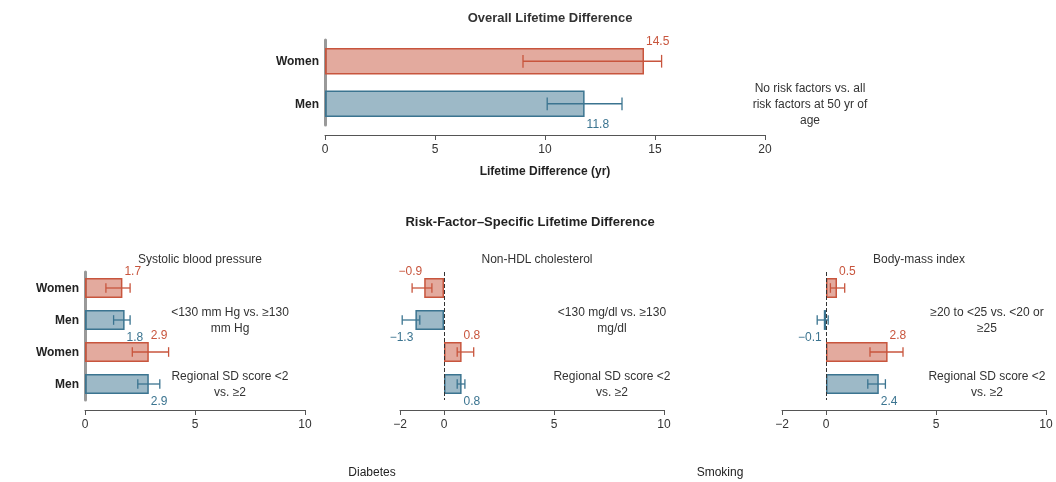 The height and width of the screenshot is (482, 1056). What do you see at coordinates (612, 320) in the screenshot?
I see `annotation: <130 mg/dl vs. ≥130 mg/dl` at bounding box center [612, 320].